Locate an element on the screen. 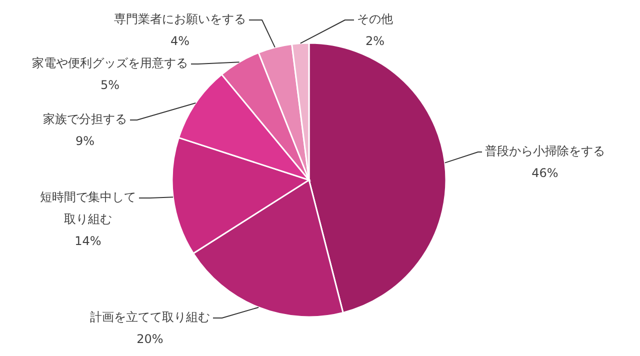 The width and height of the screenshot is (640, 356). slice-label: 普段から小掃除をする is located at coordinates (545, 151).